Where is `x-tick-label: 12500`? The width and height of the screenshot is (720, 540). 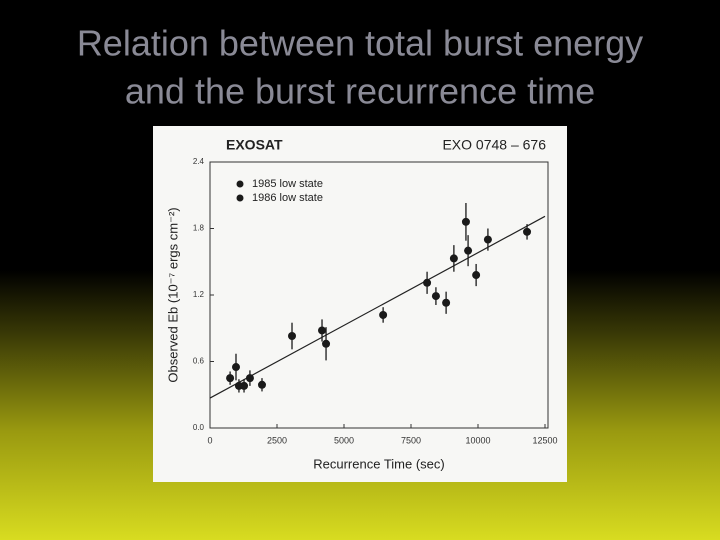 x-tick-label: 12500 is located at coordinates (544, 440).